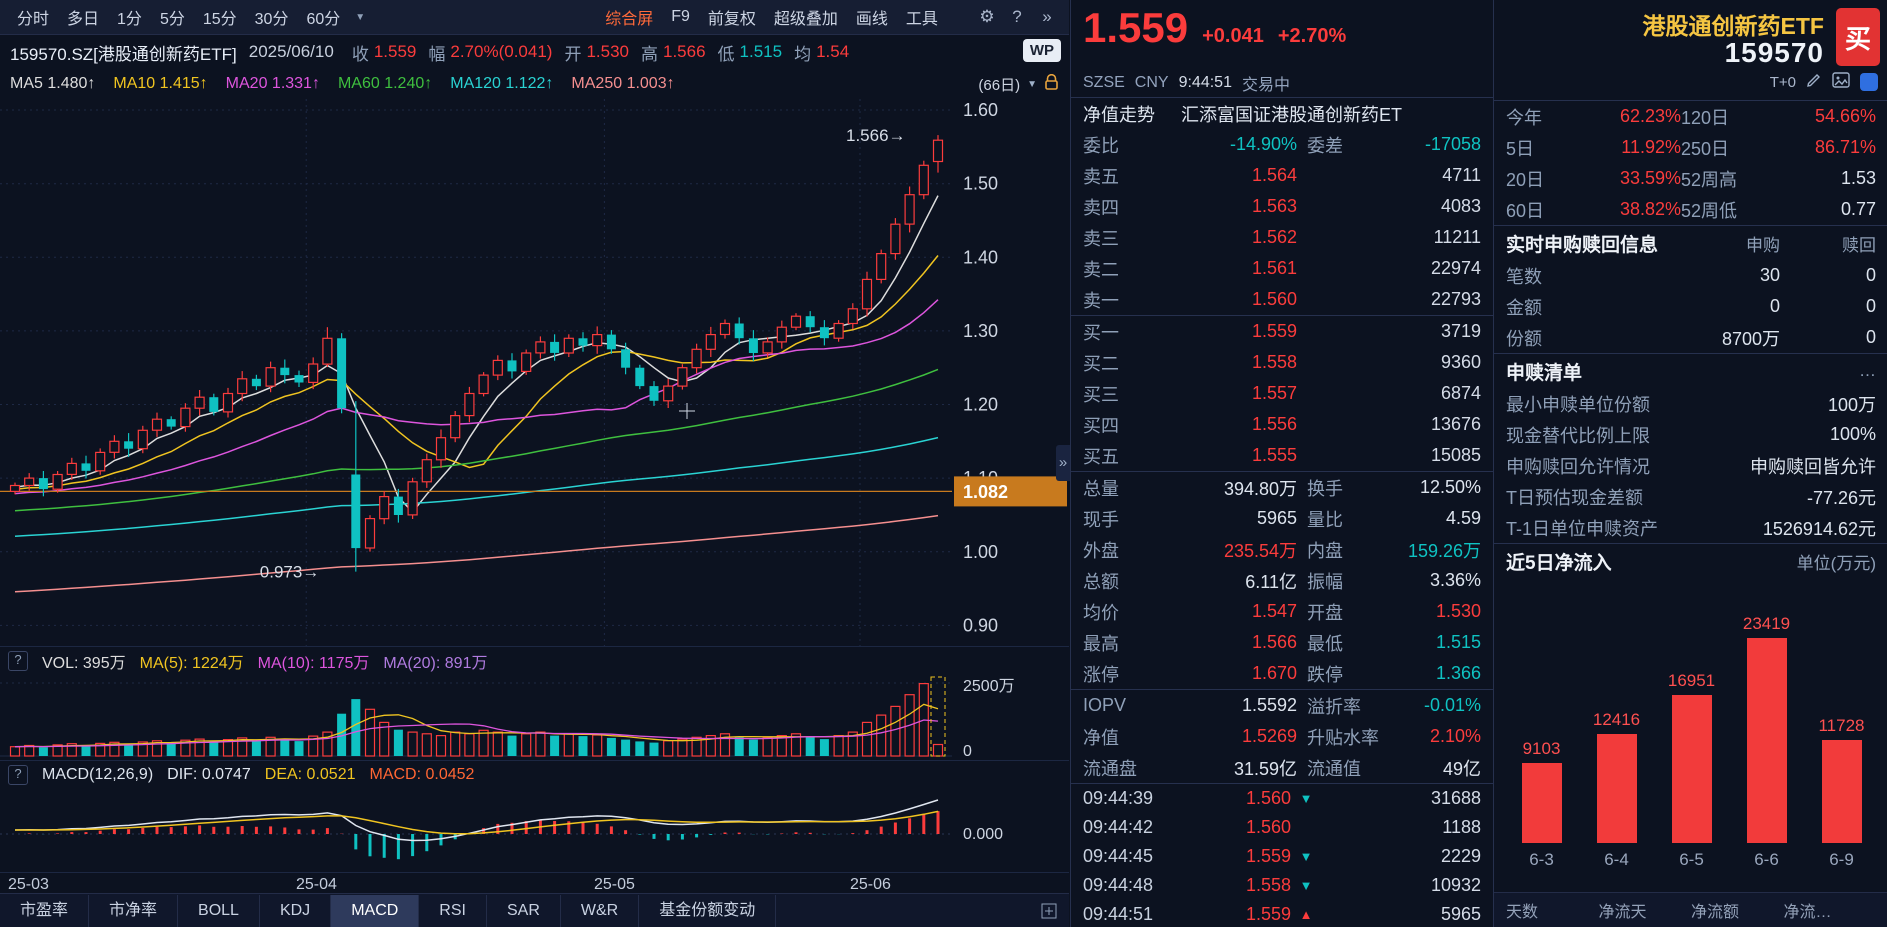  What do you see at coordinates (1858, 37) in the screenshot?
I see `buy-button: 买` at bounding box center [1858, 37].